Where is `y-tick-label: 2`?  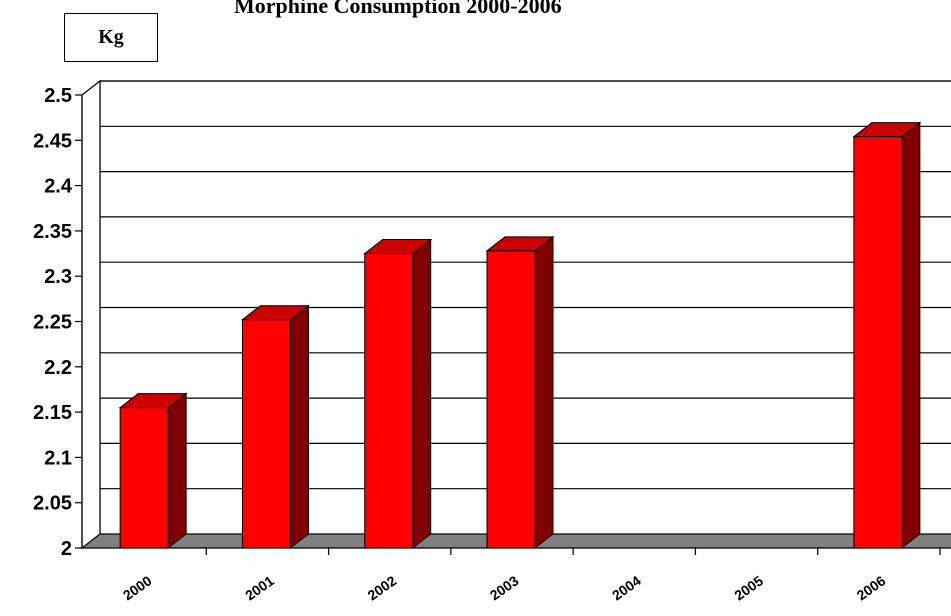 y-tick-label: 2 is located at coordinates (66, 549).